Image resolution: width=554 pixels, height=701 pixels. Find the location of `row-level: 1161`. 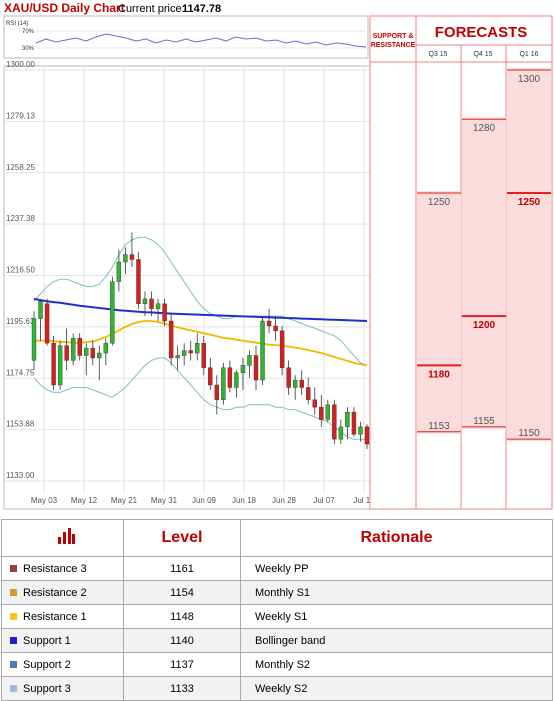

row-level: 1161 is located at coordinates (182, 568).